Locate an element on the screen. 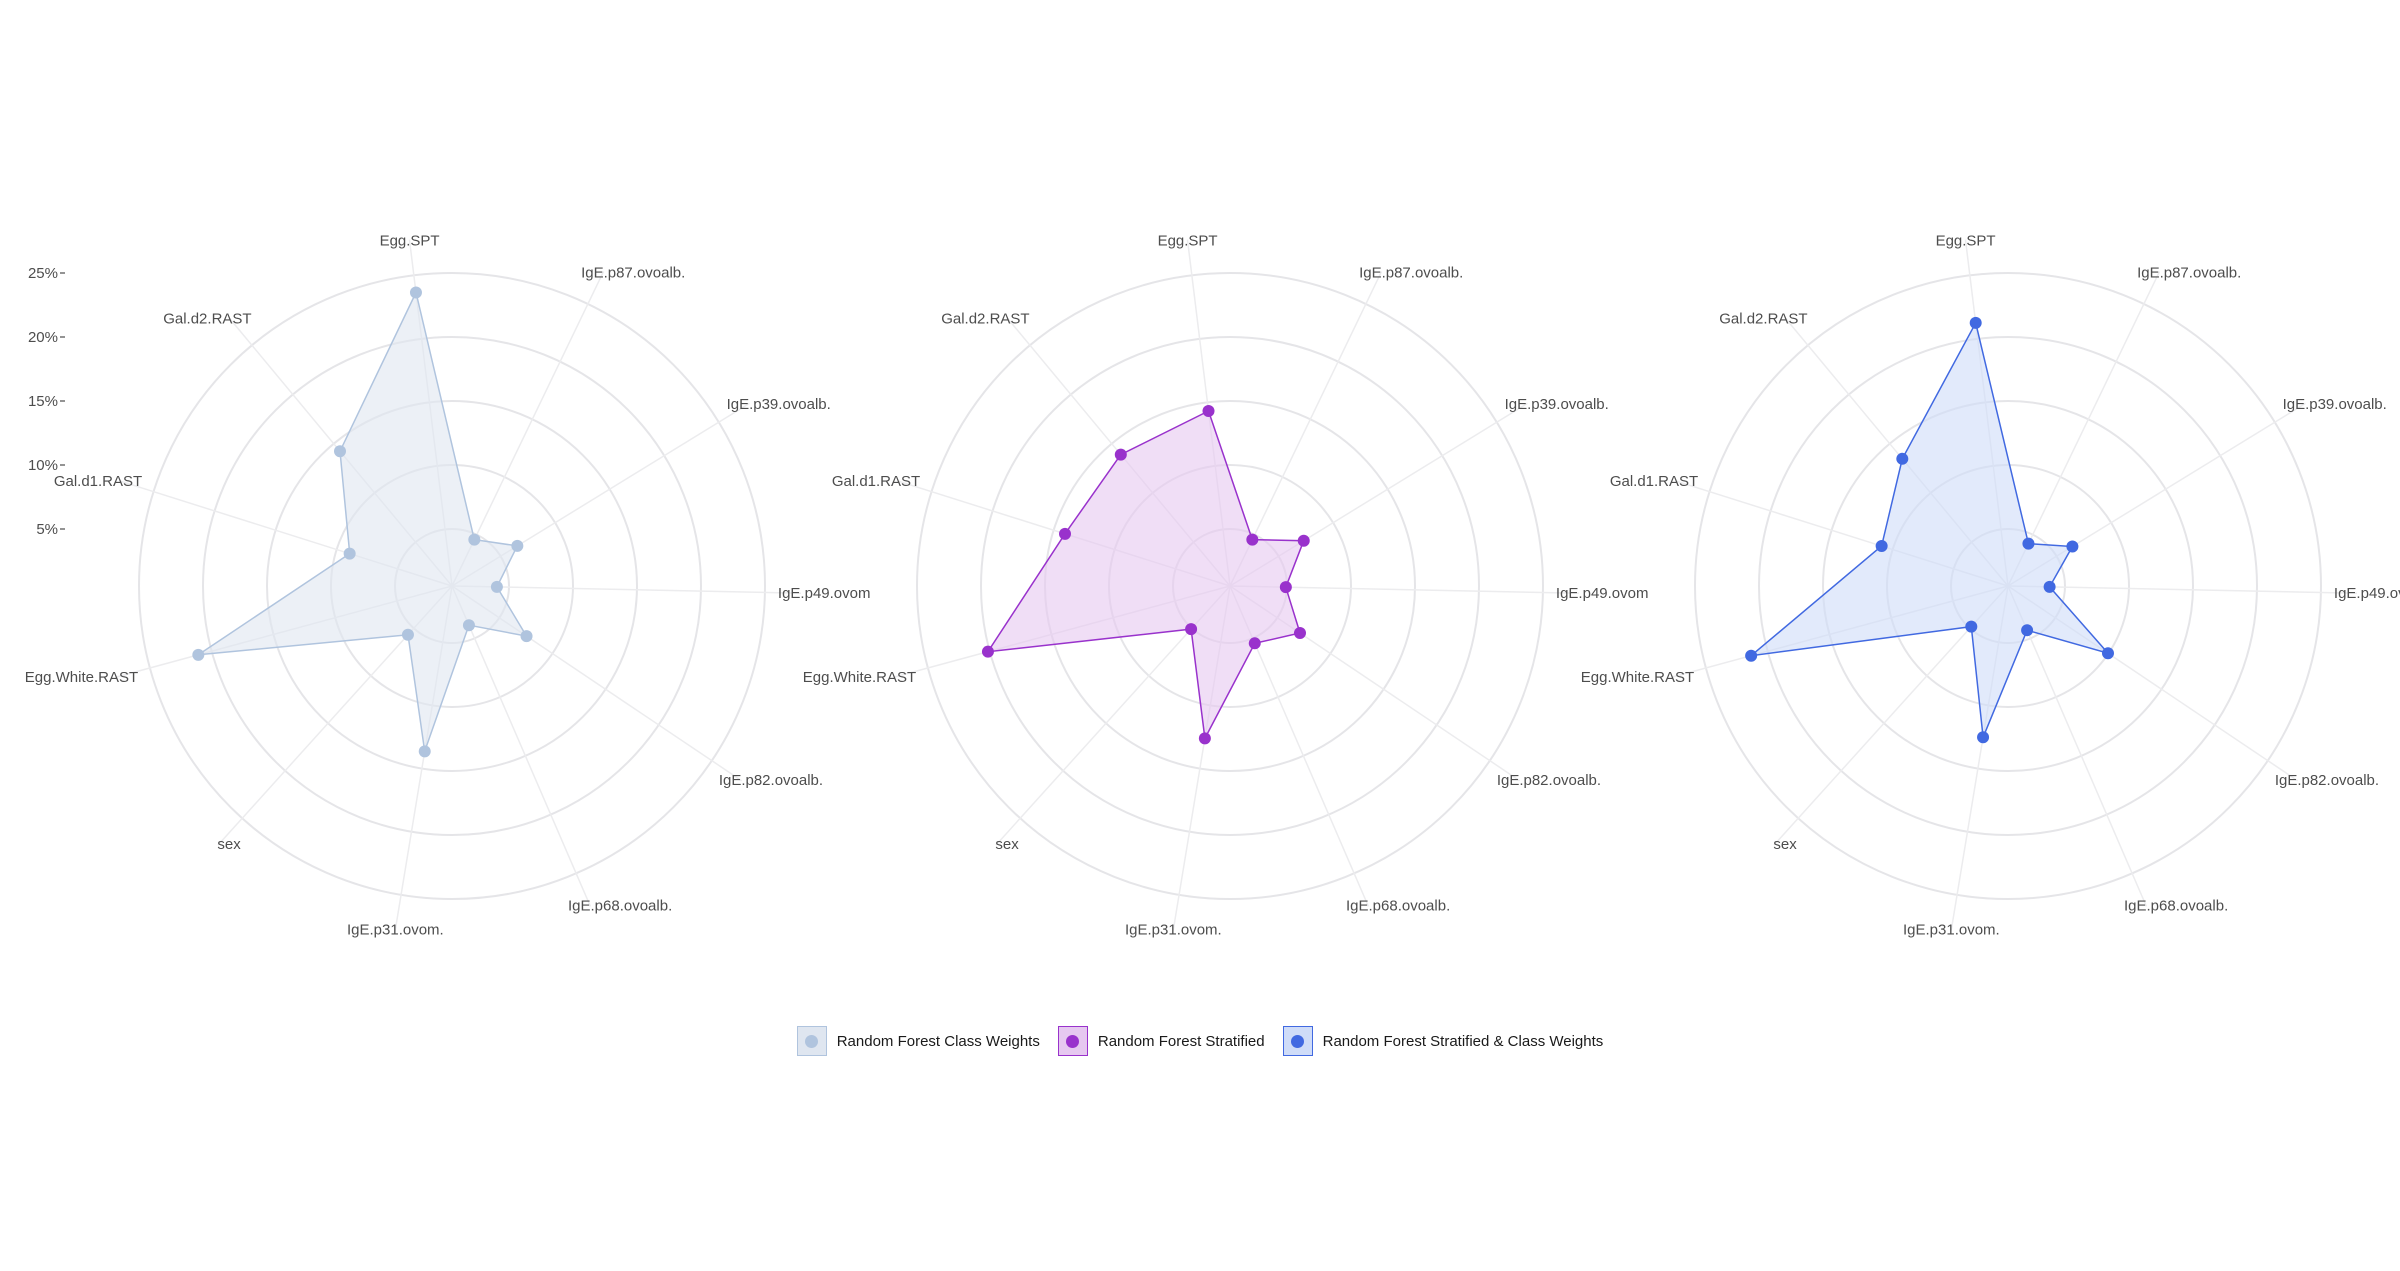 The image size is (2400, 1271). legend-label-stratified-class-weights: Random Forest Stratified & Class Weights is located at coordinates (1463, 1041).